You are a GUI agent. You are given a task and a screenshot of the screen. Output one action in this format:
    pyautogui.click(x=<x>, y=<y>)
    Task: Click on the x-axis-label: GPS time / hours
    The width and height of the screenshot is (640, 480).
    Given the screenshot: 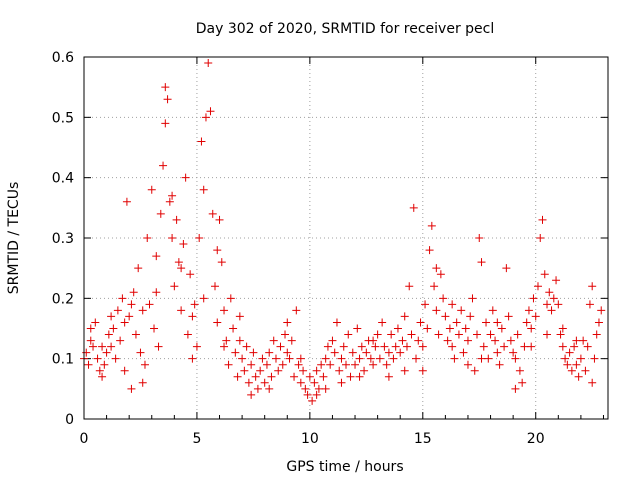 What is the action you would take?
    pyautogui.click(x=344, y=467)
    